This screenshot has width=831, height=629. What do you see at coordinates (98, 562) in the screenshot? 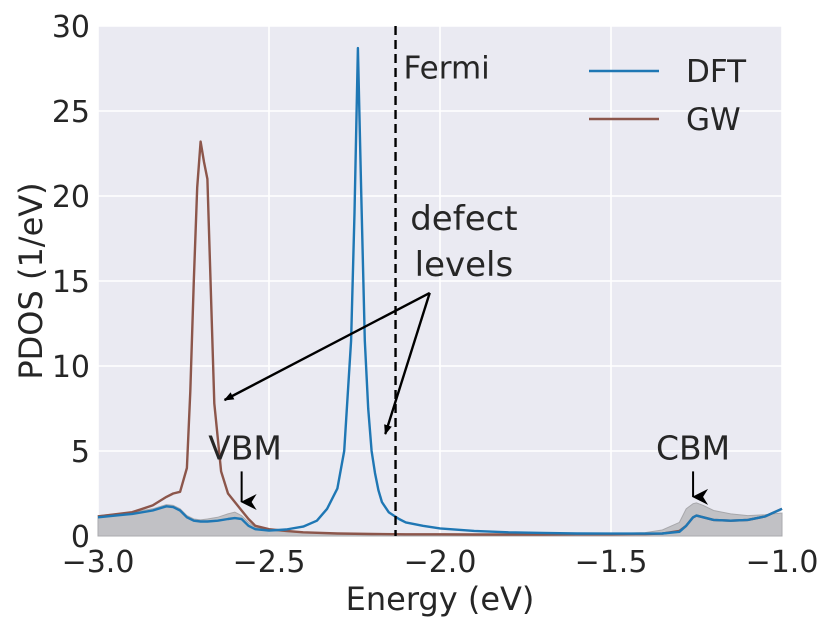
I see `x-tick-label: −3.0` at bounding box center [98, 562].